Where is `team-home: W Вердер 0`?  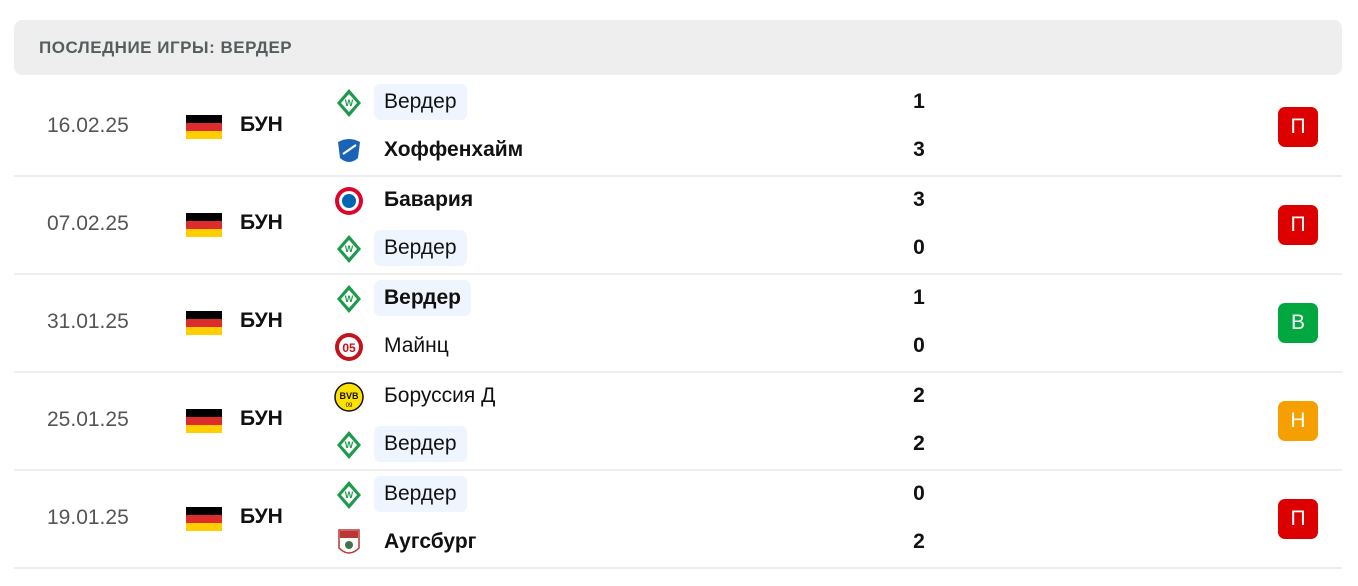
team-home: W Вердер 0 is located at coordinates (634, 494).